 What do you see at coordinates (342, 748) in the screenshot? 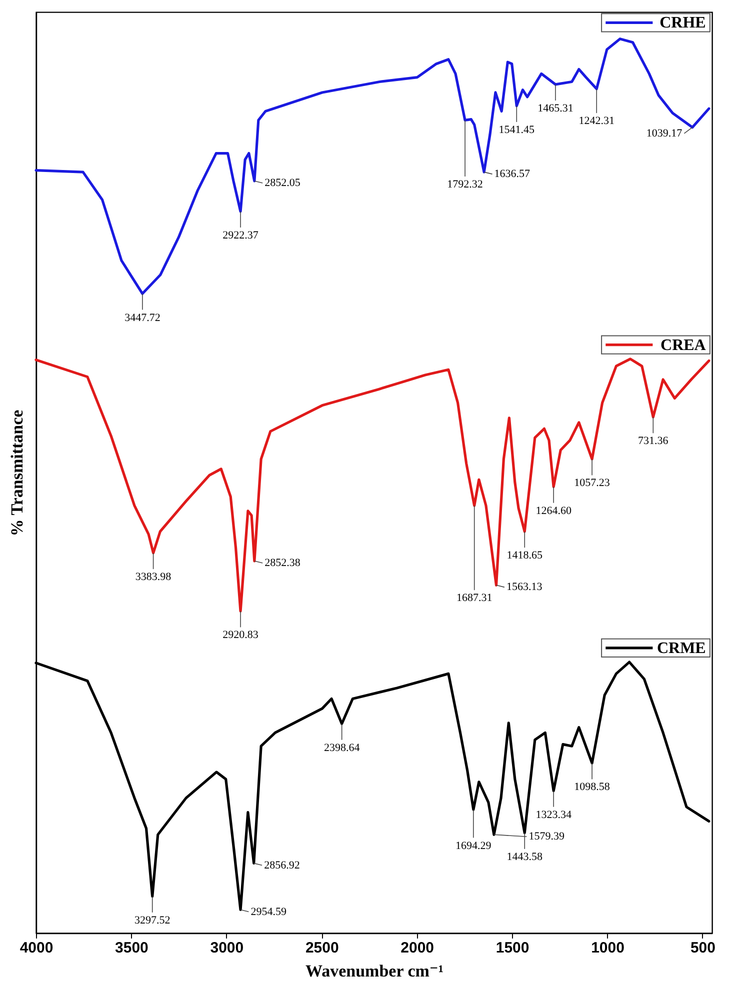
I see `annotation: 2398.64` at bounding box center [342, 748].